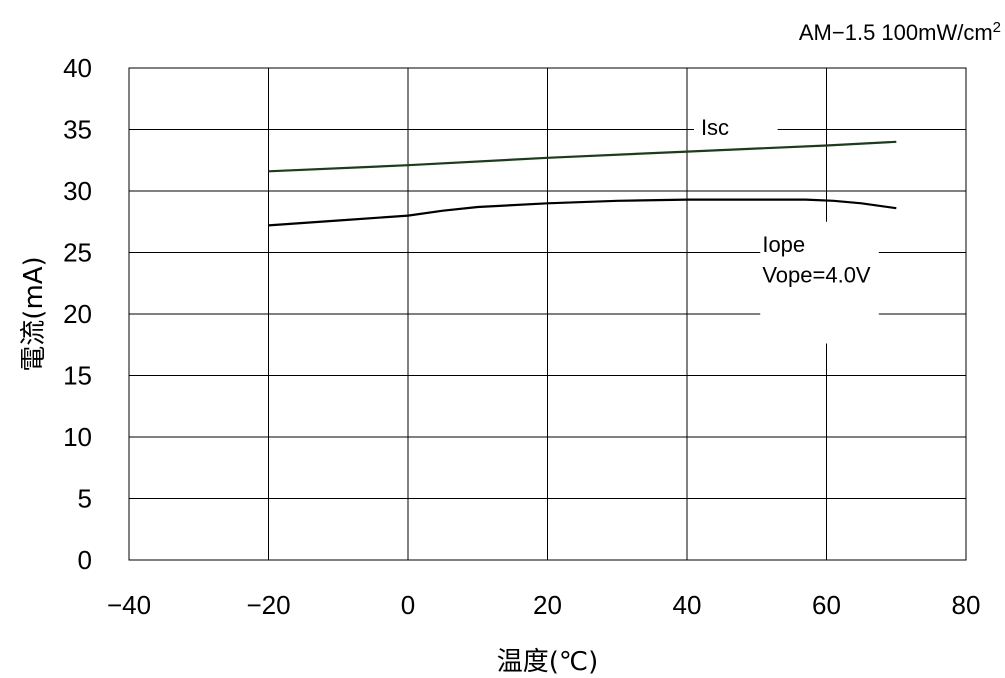 The height and width of the screenshot is (678, 1005). What do you see at coordinates (77, 191) in the screenshot?
I see `y-tick-label: 30` at bounding box center [77, 191].